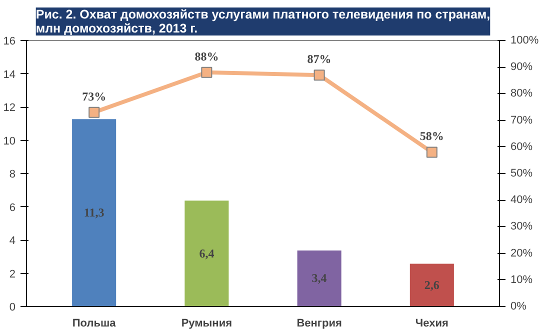 The height and width of the screenshot is (332, 541). Describe the element at coordinates (9, 74) in the screenshot. I see `y-tick-label: 14` at that location.